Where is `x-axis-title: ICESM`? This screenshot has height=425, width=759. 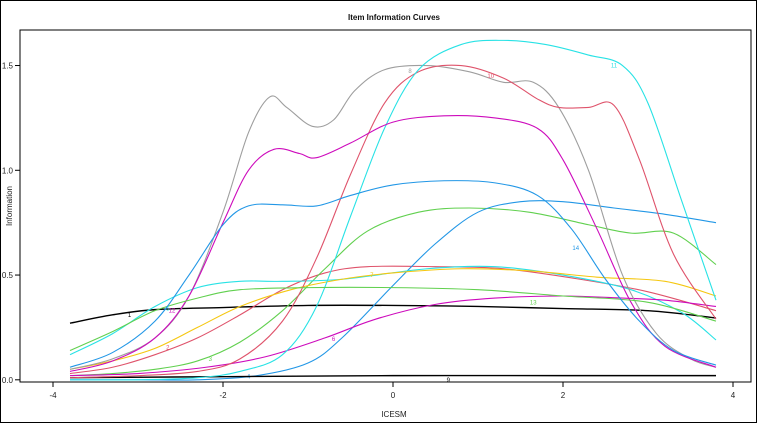
x-axis-title: ICESM is located at coordinates (394, 414).